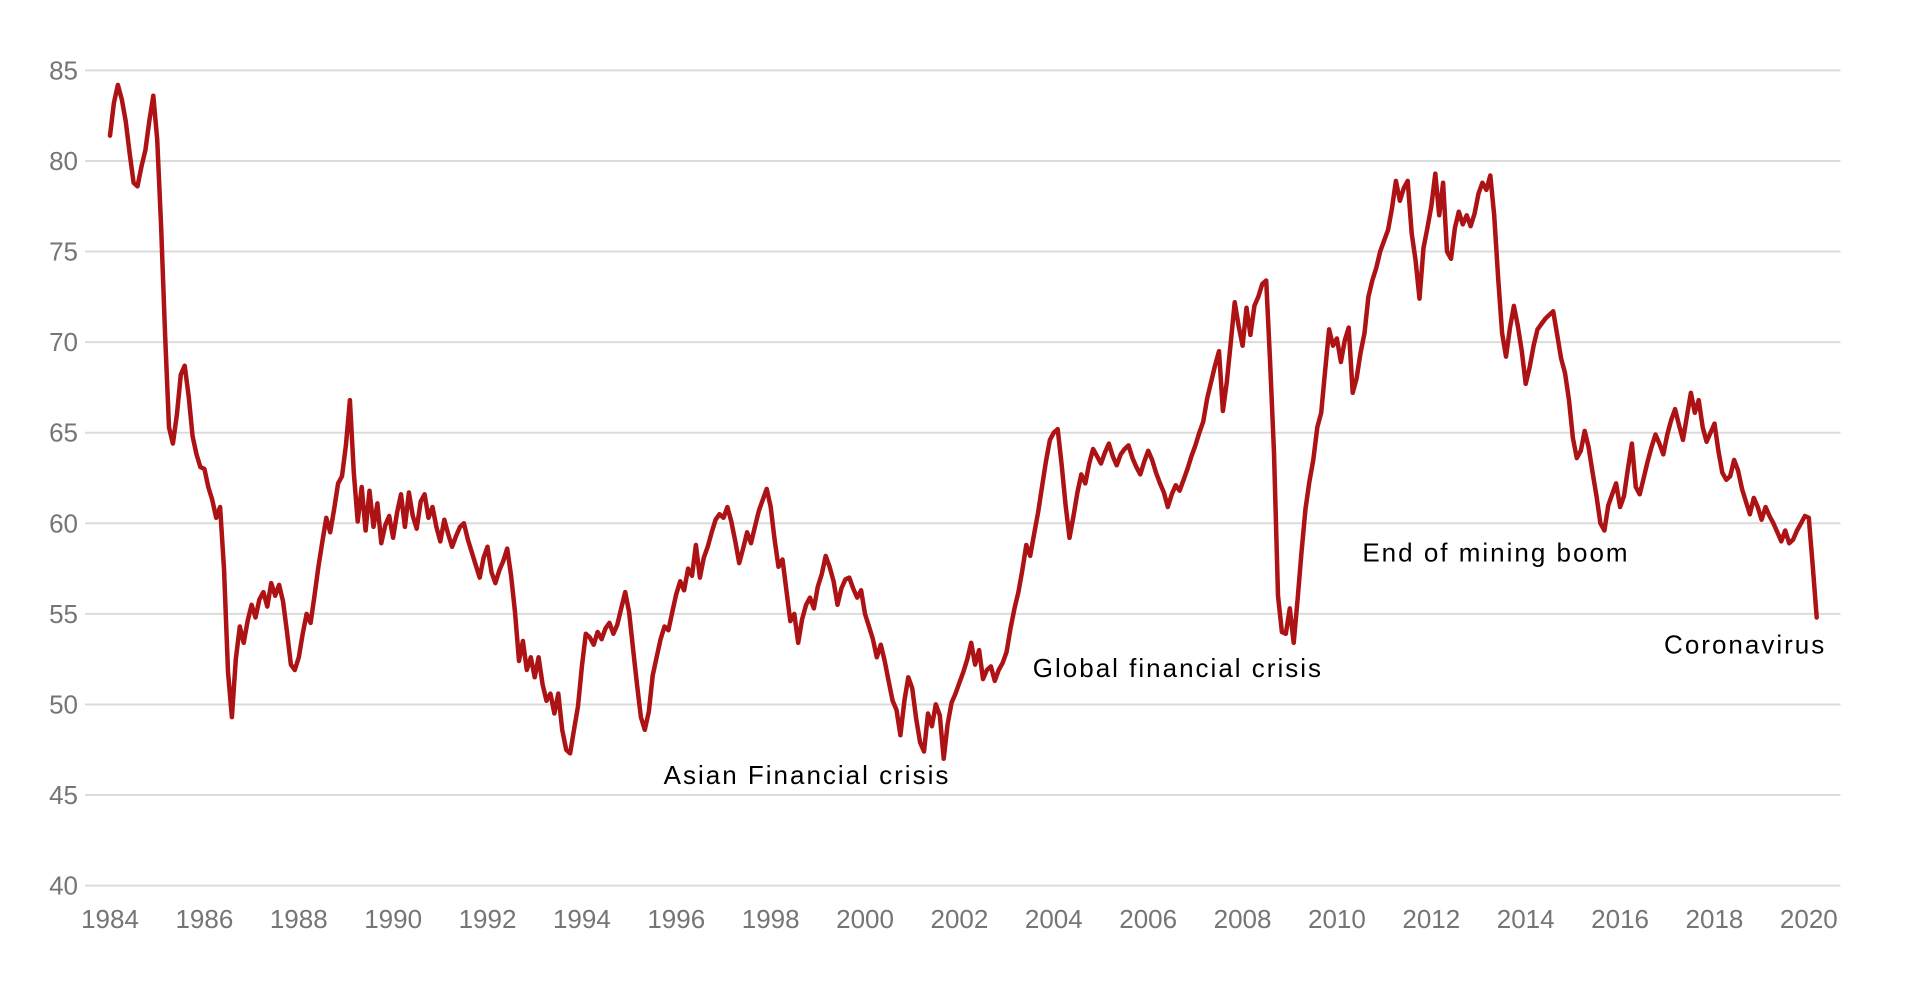 This screenshot has width=1920, height=987. What do you see at coordinates (110, 919) in the screenshot?
I see `x-tick-label-1984: 1984` at bounding box center [110, 919].